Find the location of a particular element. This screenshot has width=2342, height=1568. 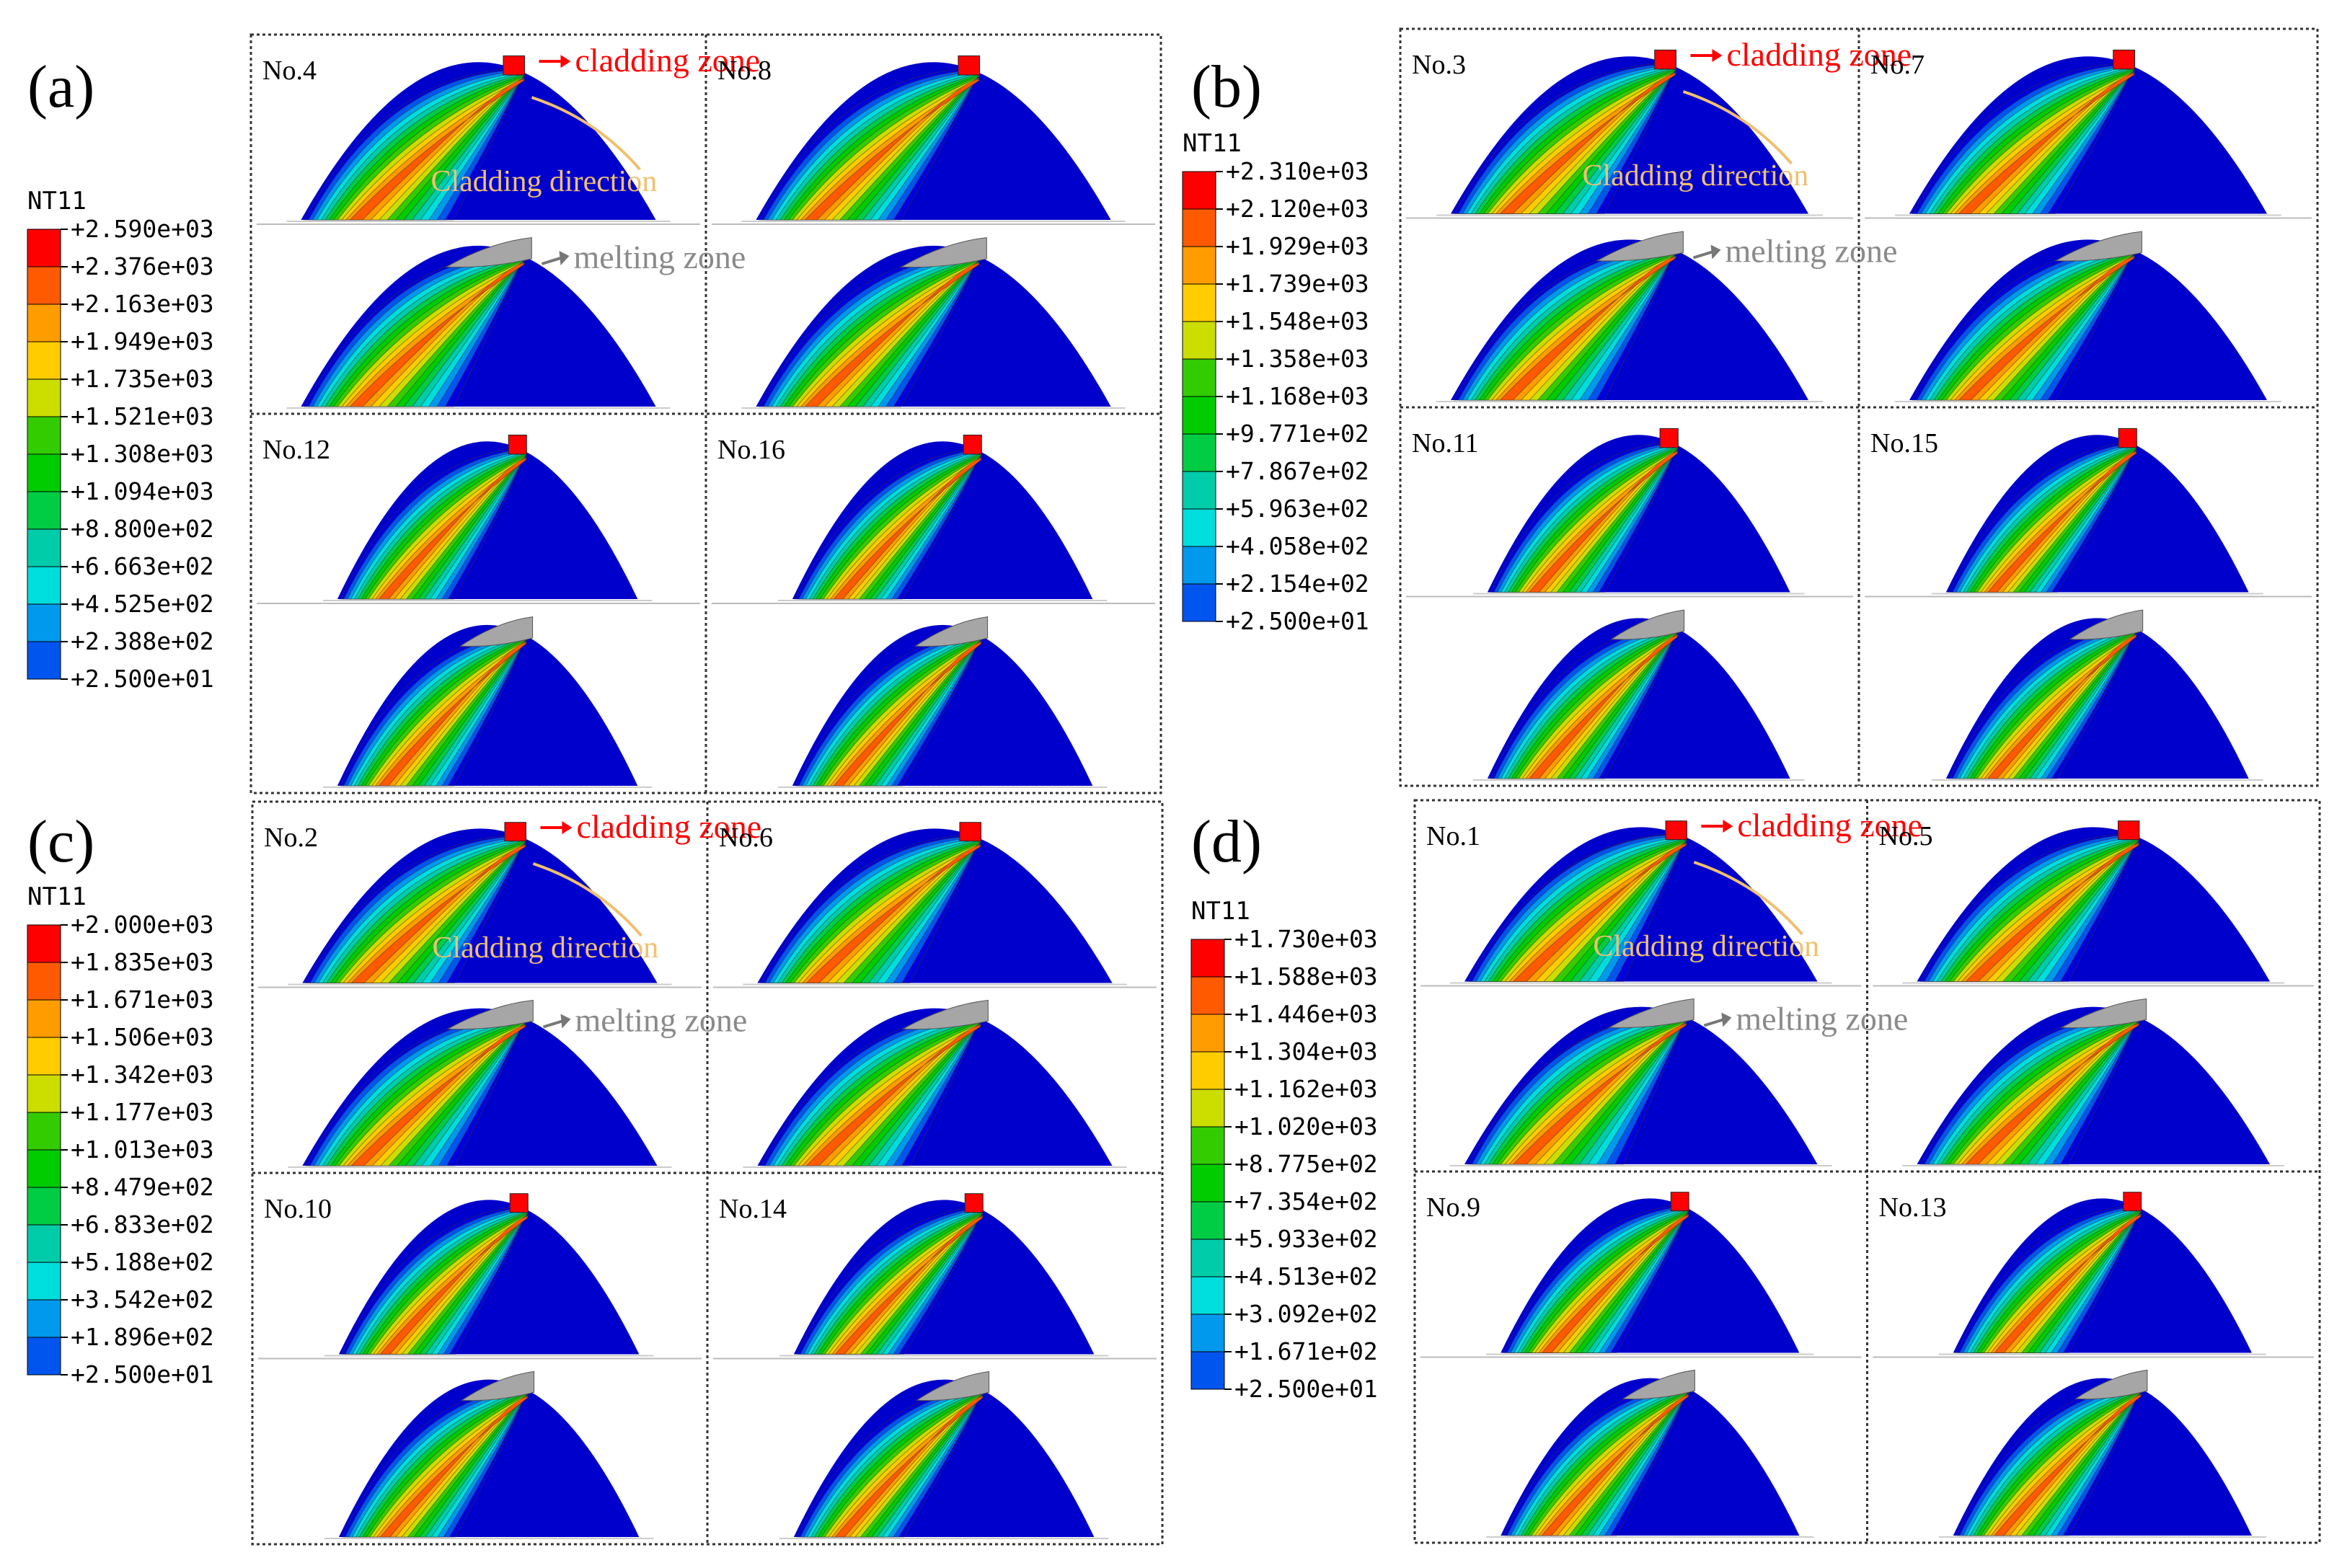

panel-label: (d) is located at coordinates (1226, 841).